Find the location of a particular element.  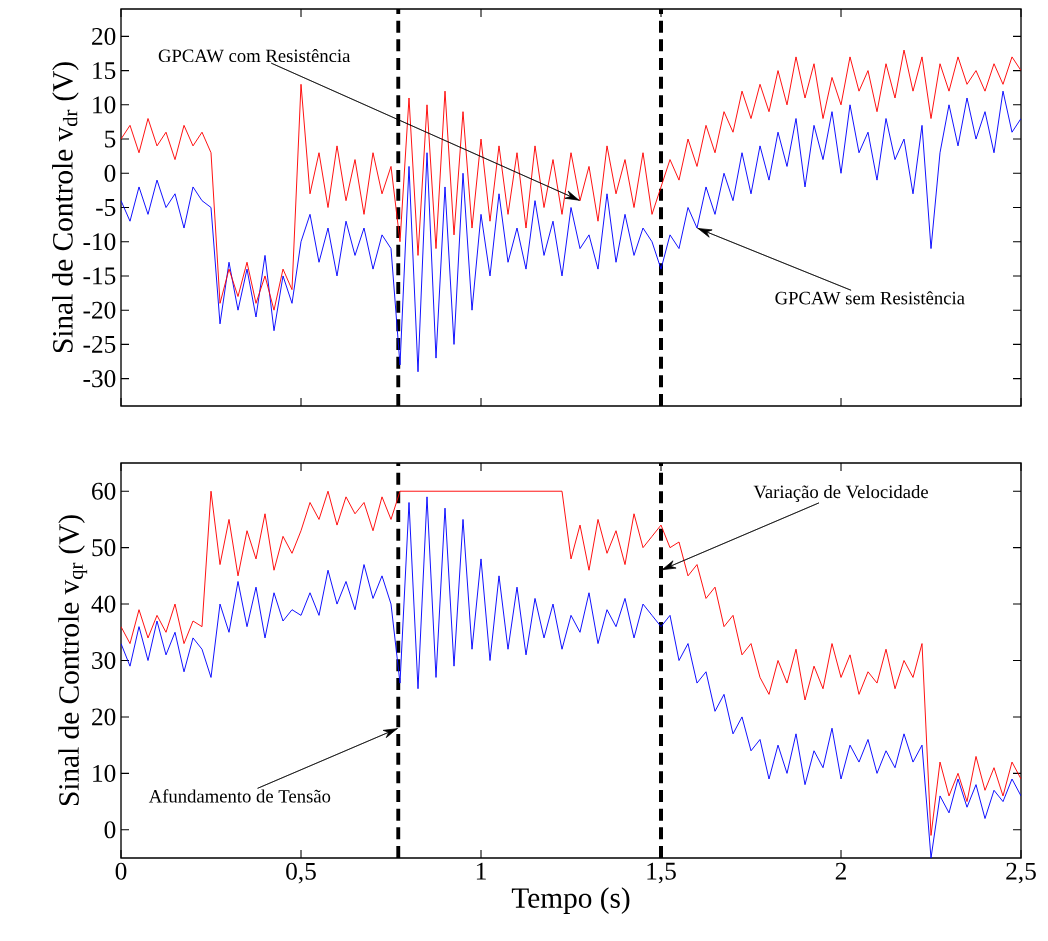

y-axis-title: Sinal de Controle v$_{dr}$ (V) is located at coordinates (65, 207).